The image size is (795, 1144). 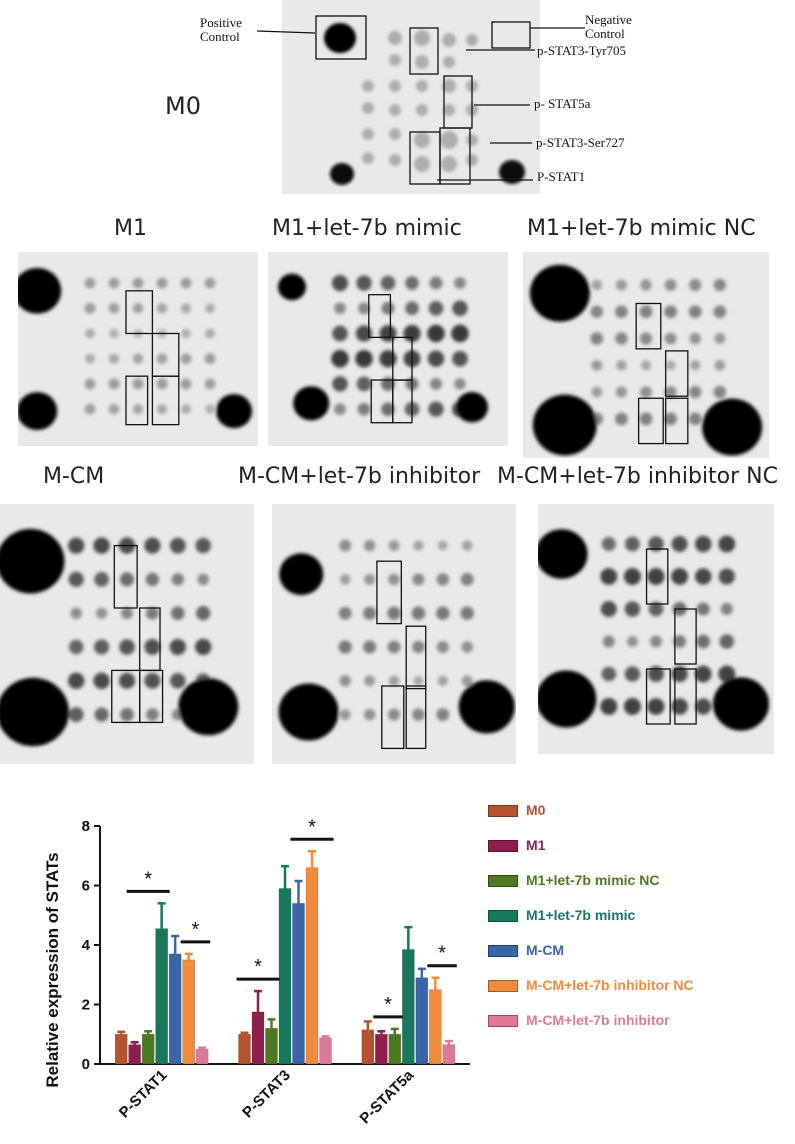 What do you see at coordinates (196, 930) in the screenshot?
I see `significance-star: *` at bounding box center [196, 930].